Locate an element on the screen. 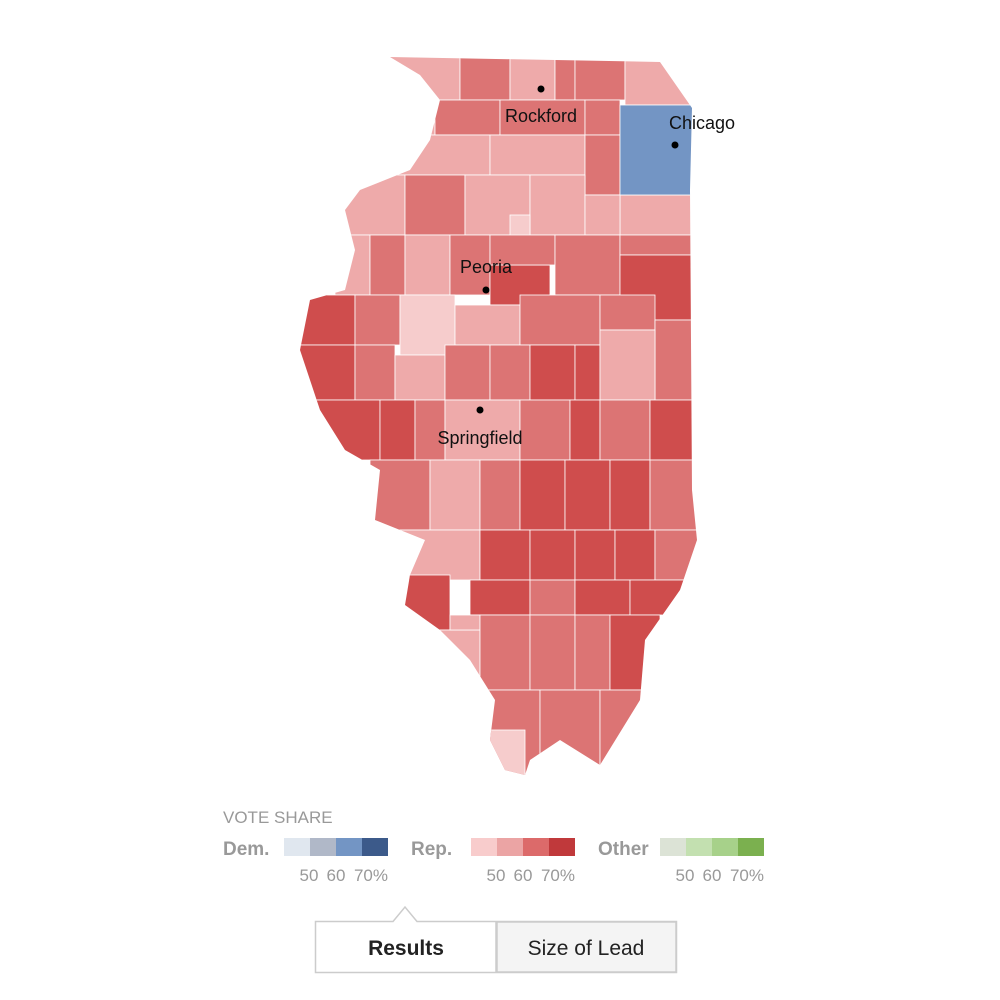 Image resolution: width=1000 pixels, height=1000 pixels. legend-group: Rep. is located at coordinates (431, 849).